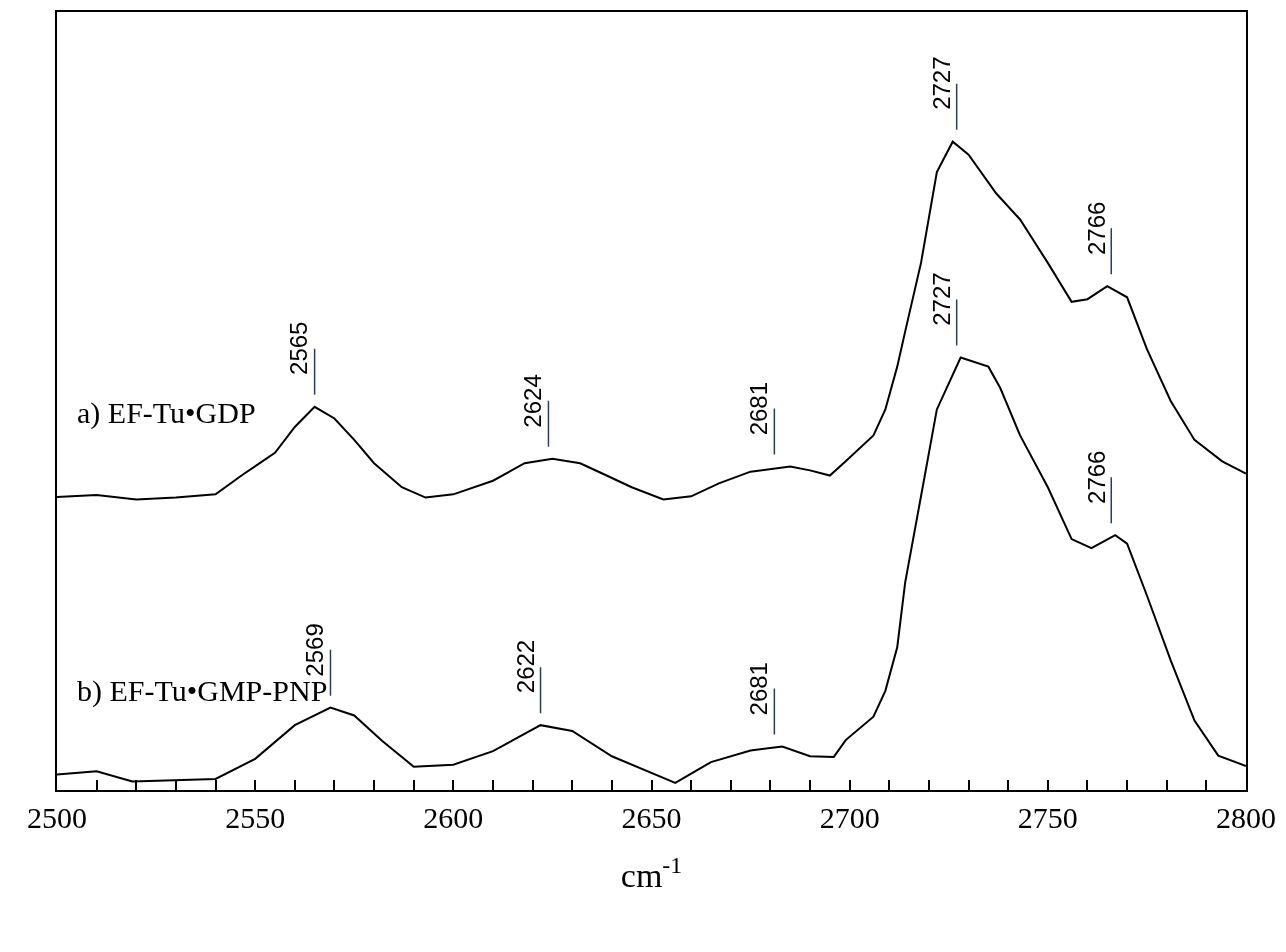  What do you see at coordinates (255, 817) in the screenshot?
I see `x-tick-label: 2550` at bounding box center [255, 817].